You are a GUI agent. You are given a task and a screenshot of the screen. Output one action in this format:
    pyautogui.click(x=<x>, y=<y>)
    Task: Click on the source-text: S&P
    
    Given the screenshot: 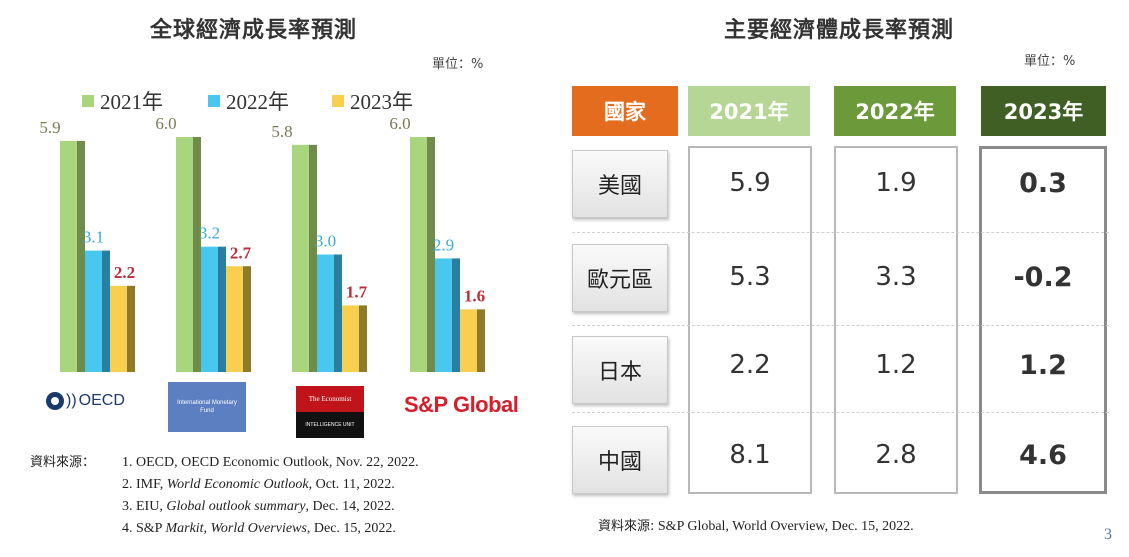 What is the action you would take?
    pyautogui.click(x=151, y=528)
    